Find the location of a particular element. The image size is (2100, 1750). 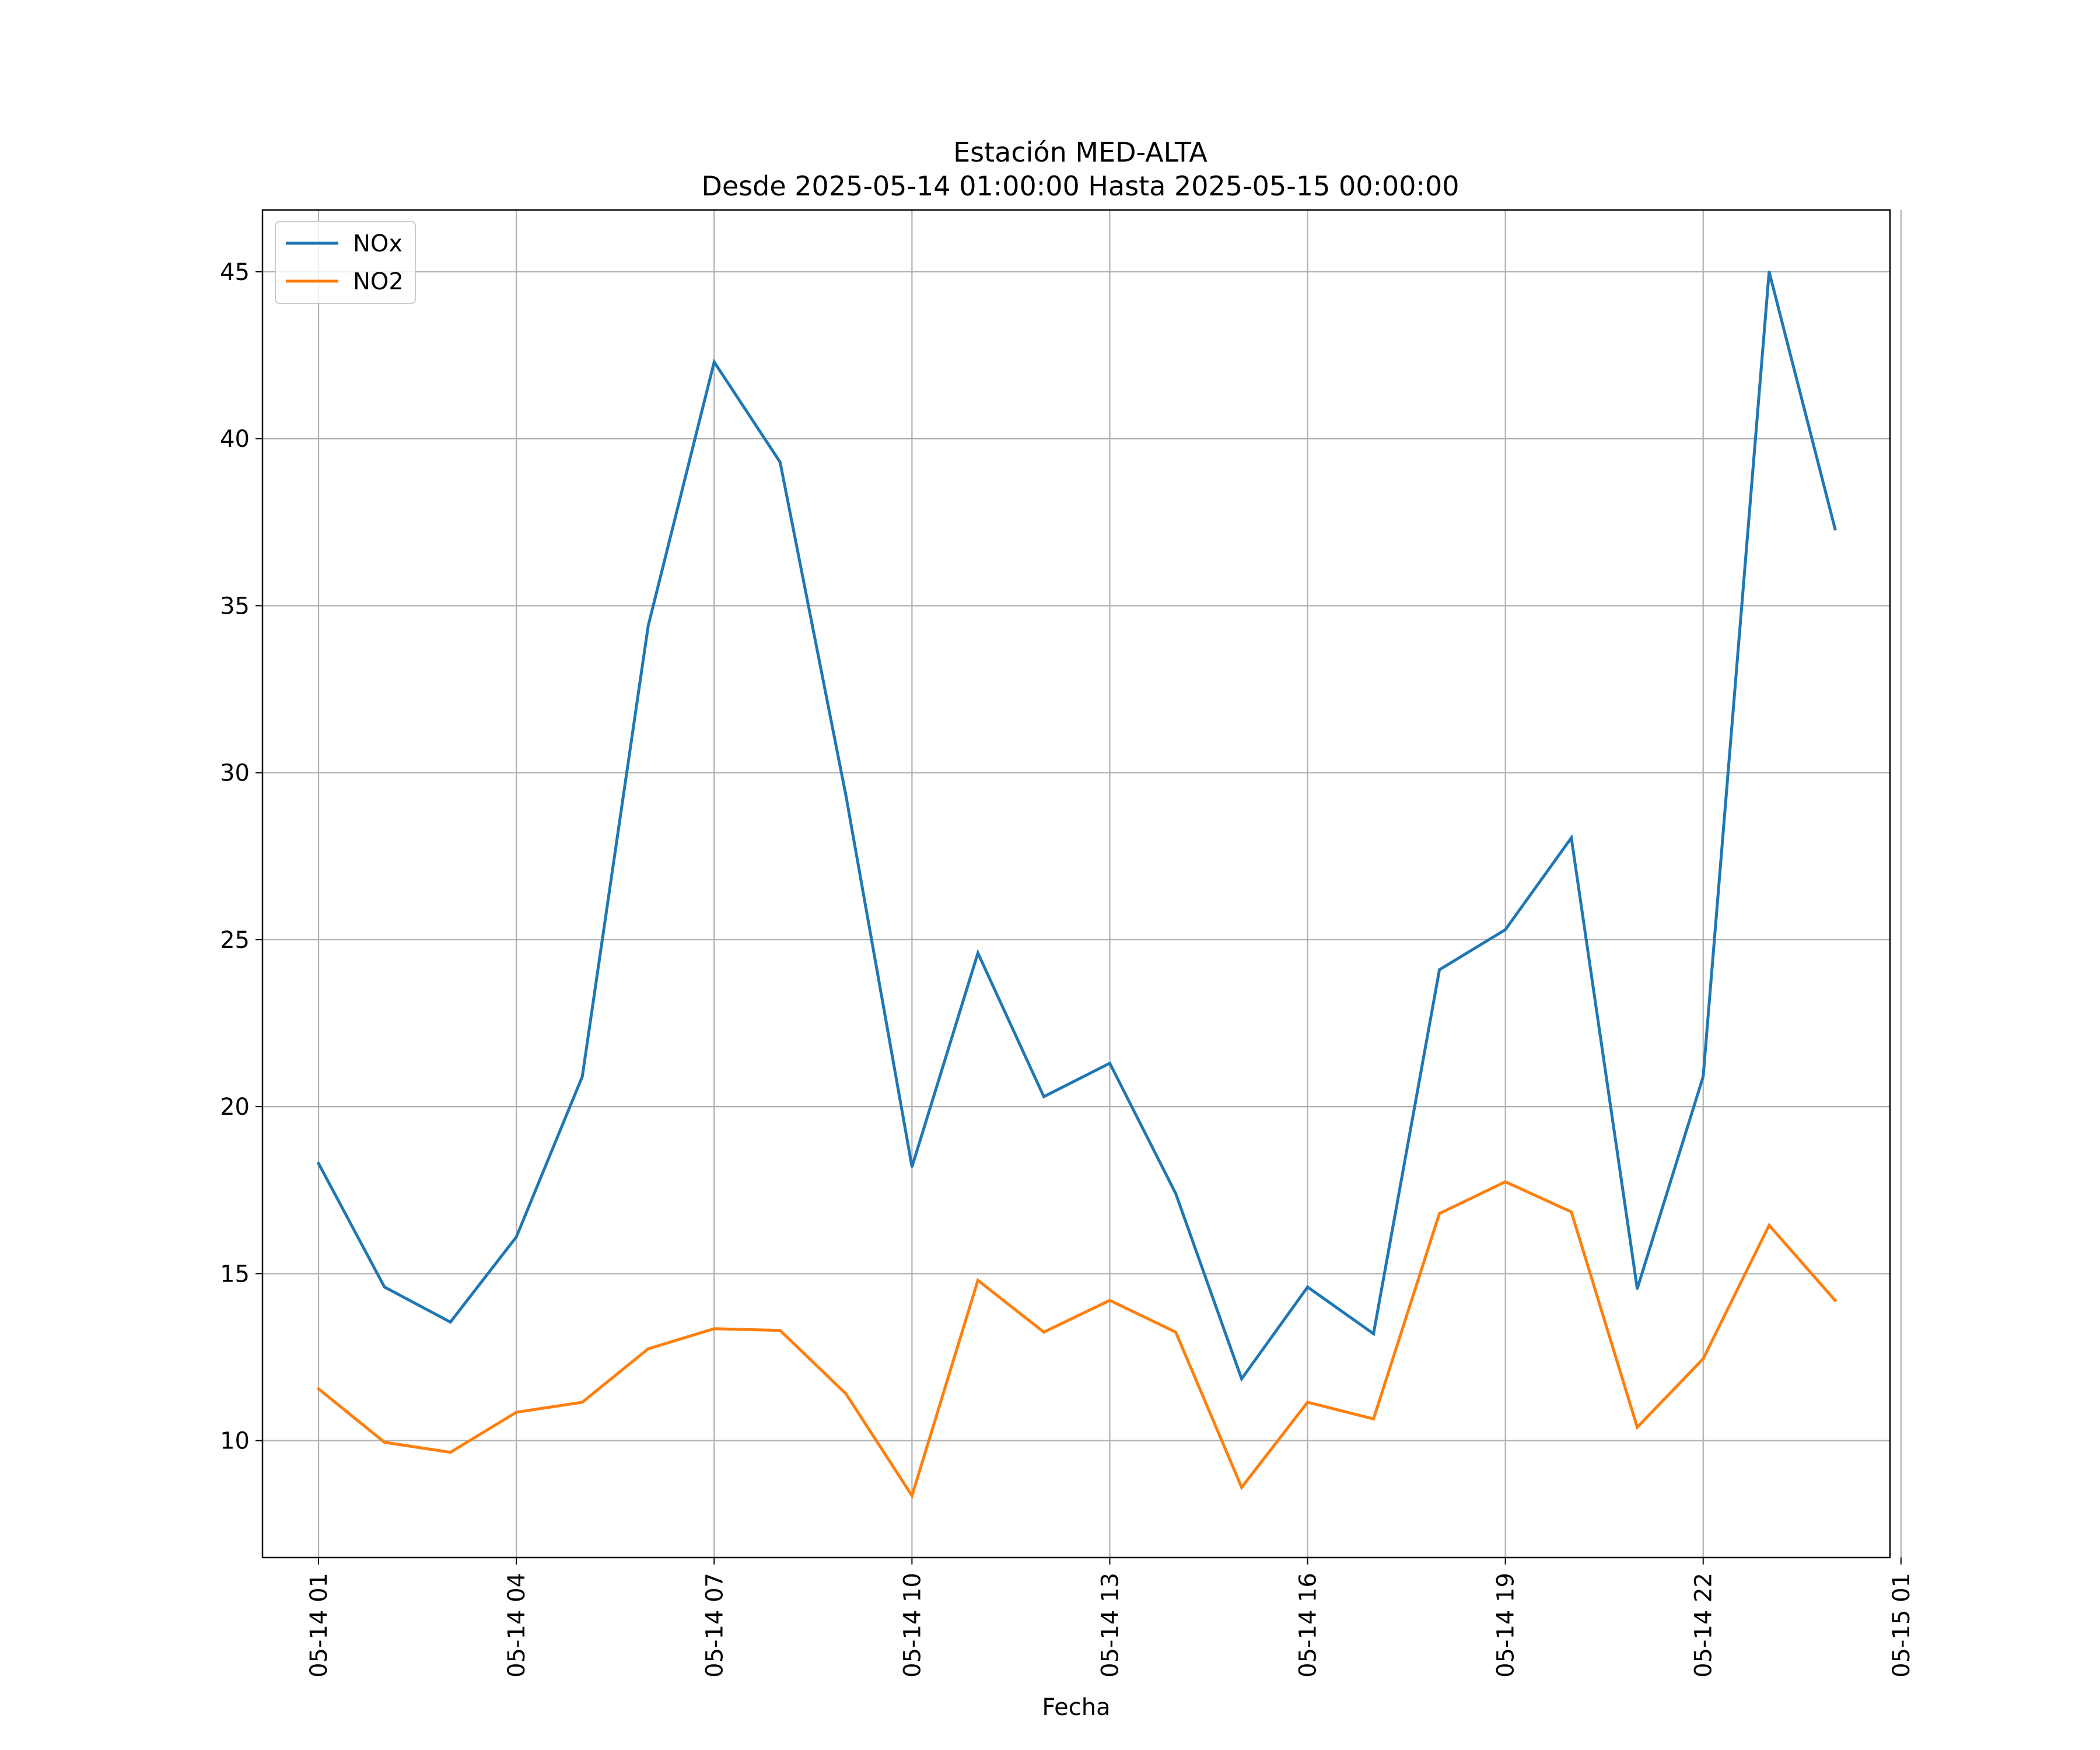

y-tick-label: 20 is located at coordinates (235, 1107).